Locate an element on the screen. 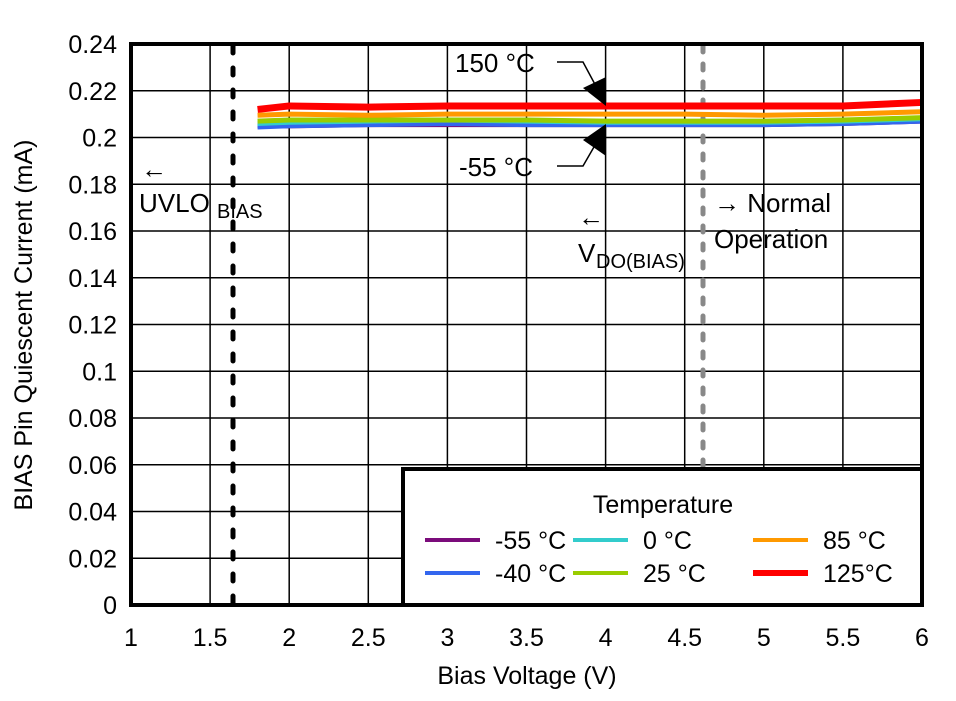 The width and height of the screenshot is (956, 701). annotation-minus55c-leader is located at coordinates (578, 153).